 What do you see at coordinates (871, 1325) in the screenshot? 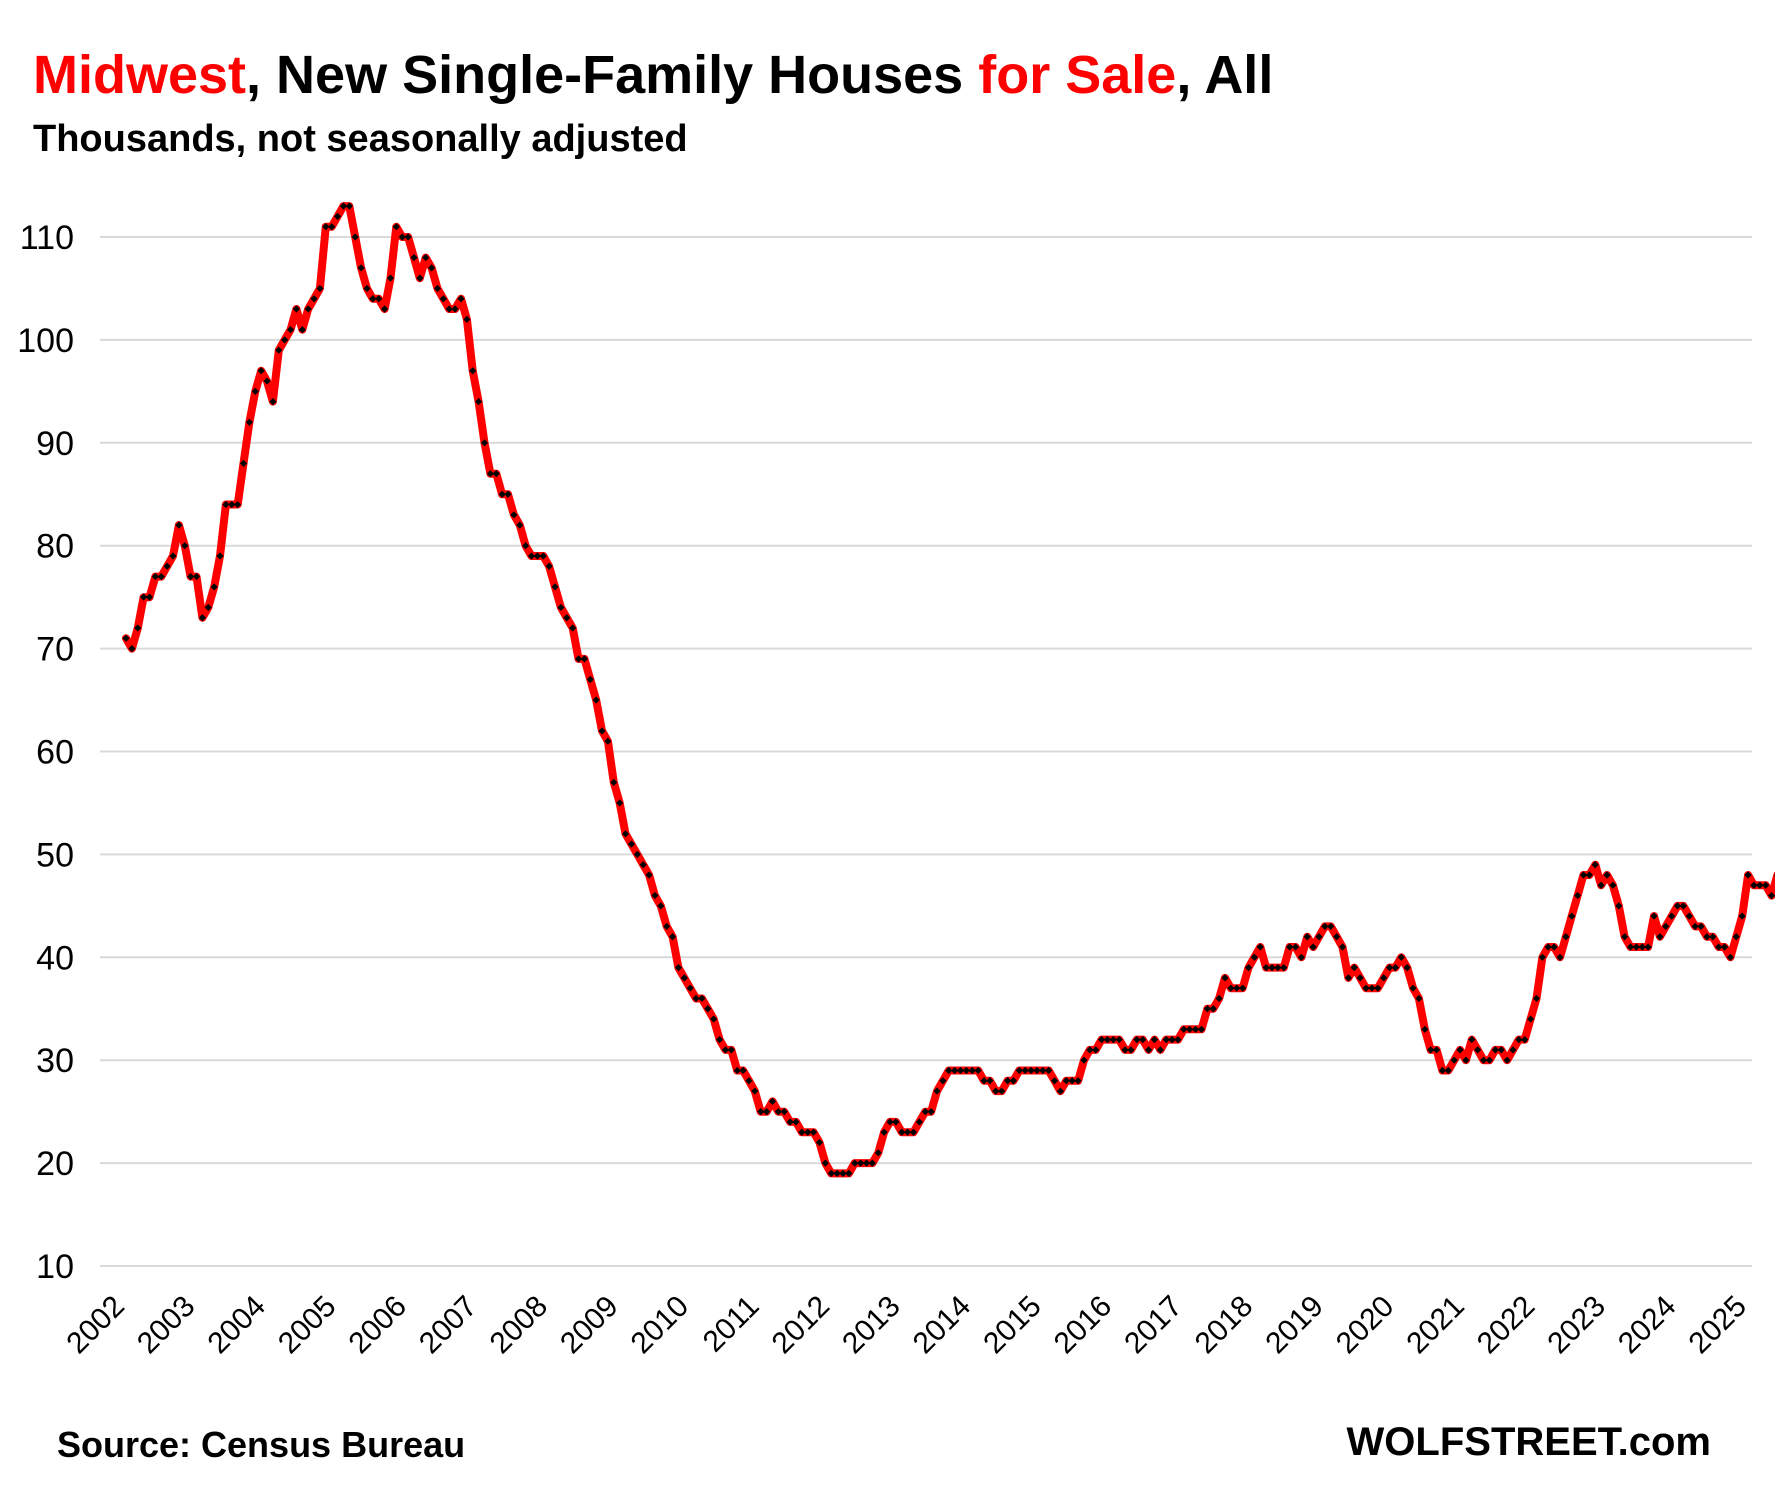
I see `x-tick-label: 2013` at bounding box center [871, 1325].